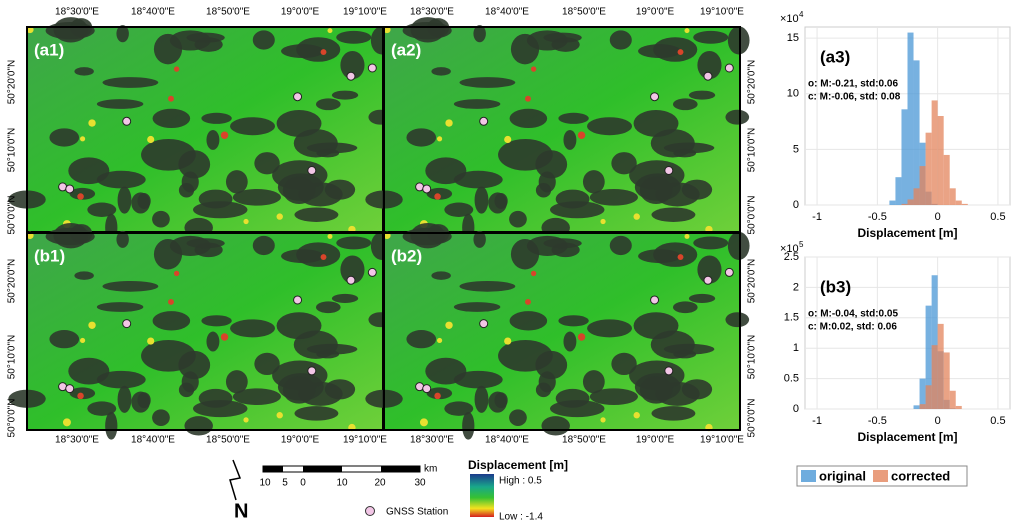 This screenshot has height=528, width=1023. I want to click on scale-label: 10, so click(265, 483).